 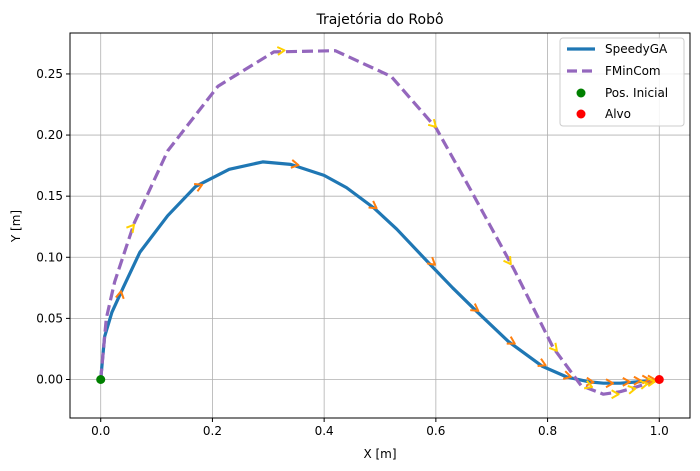 I want to click on legend-label-pos-inicial: Pos. Inicial, so click(x=636, y=93).